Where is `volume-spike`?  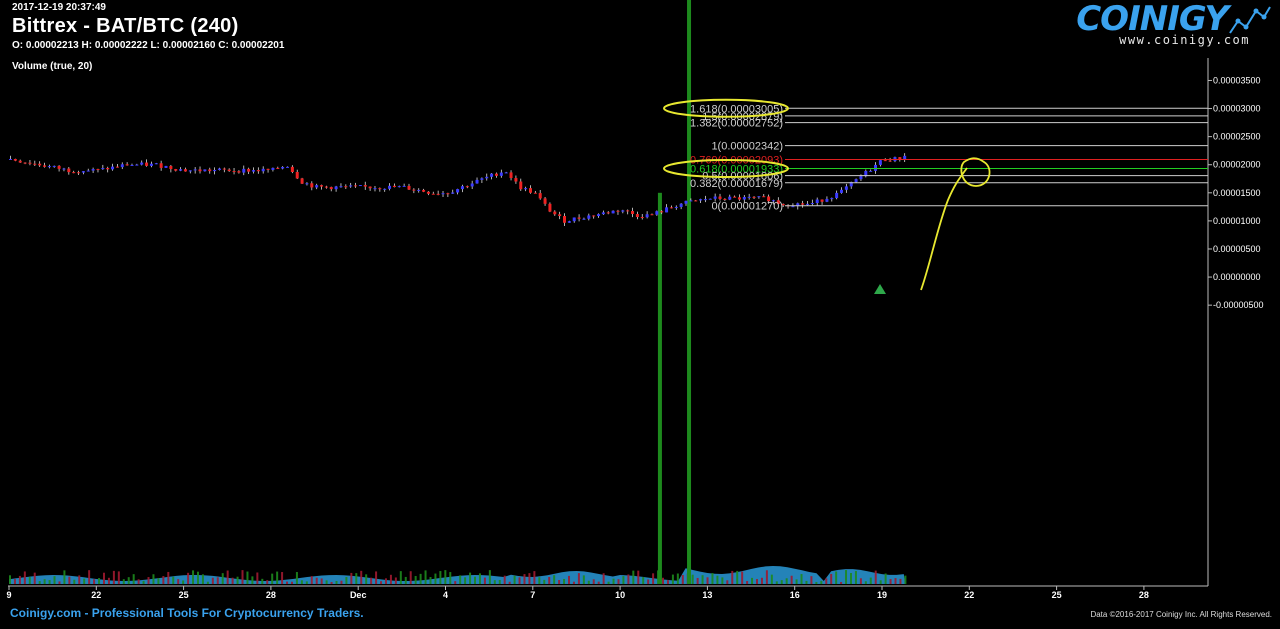
volume-spike is located at coordinates (659, 388).